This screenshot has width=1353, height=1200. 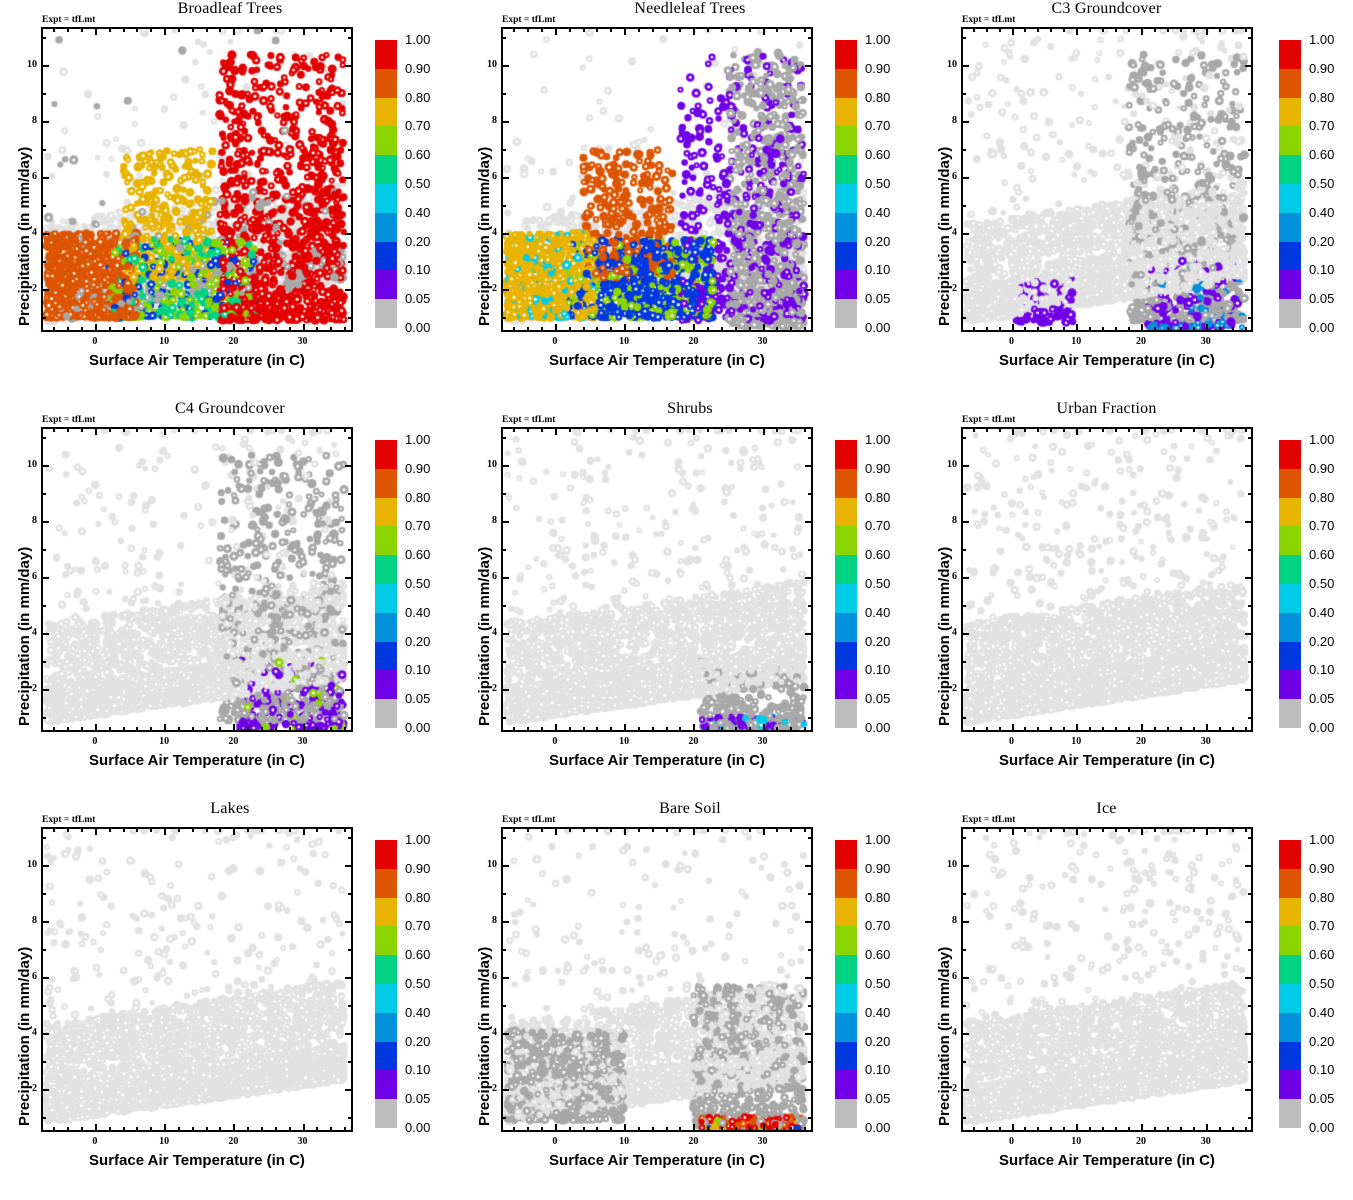 I want to click on y-axis-title: Precipitation (in mm/day), so click(x=944, y=636).